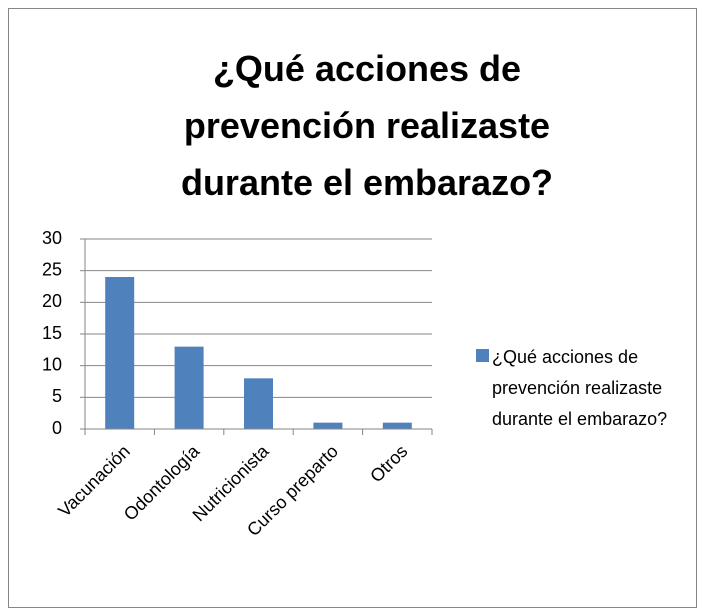 The height and width of the screenshot is (608, 706). What do you see at coordinates (57, 428) in the screenshot?
I see `y-tick-label: 0` at bounding box center [57, 428].